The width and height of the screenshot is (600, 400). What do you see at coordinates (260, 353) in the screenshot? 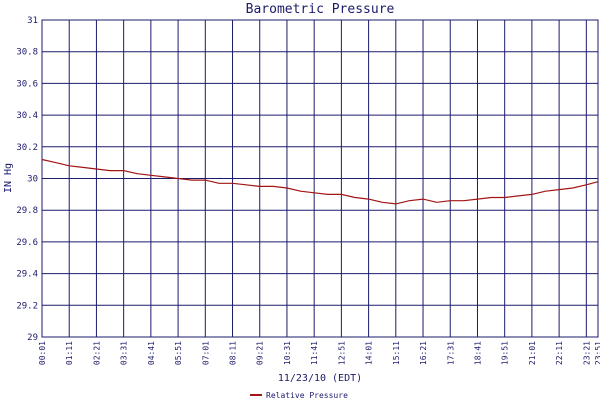
I see `x-tick-label: 09:21` at bounding box center [260, 353].